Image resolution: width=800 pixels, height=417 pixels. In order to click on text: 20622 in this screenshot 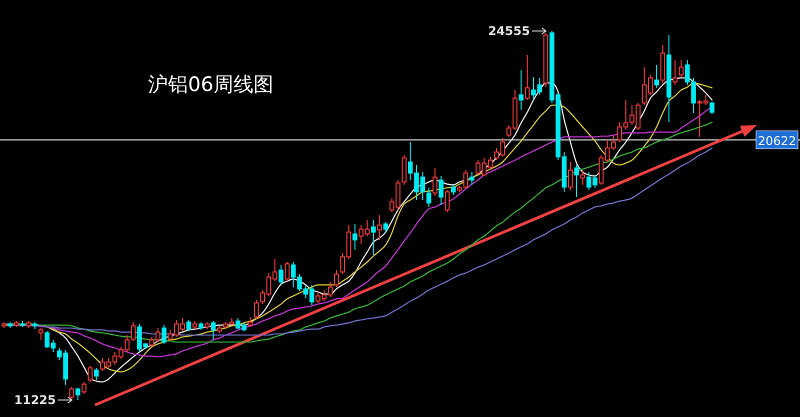, I will do `click(777, 141)`.